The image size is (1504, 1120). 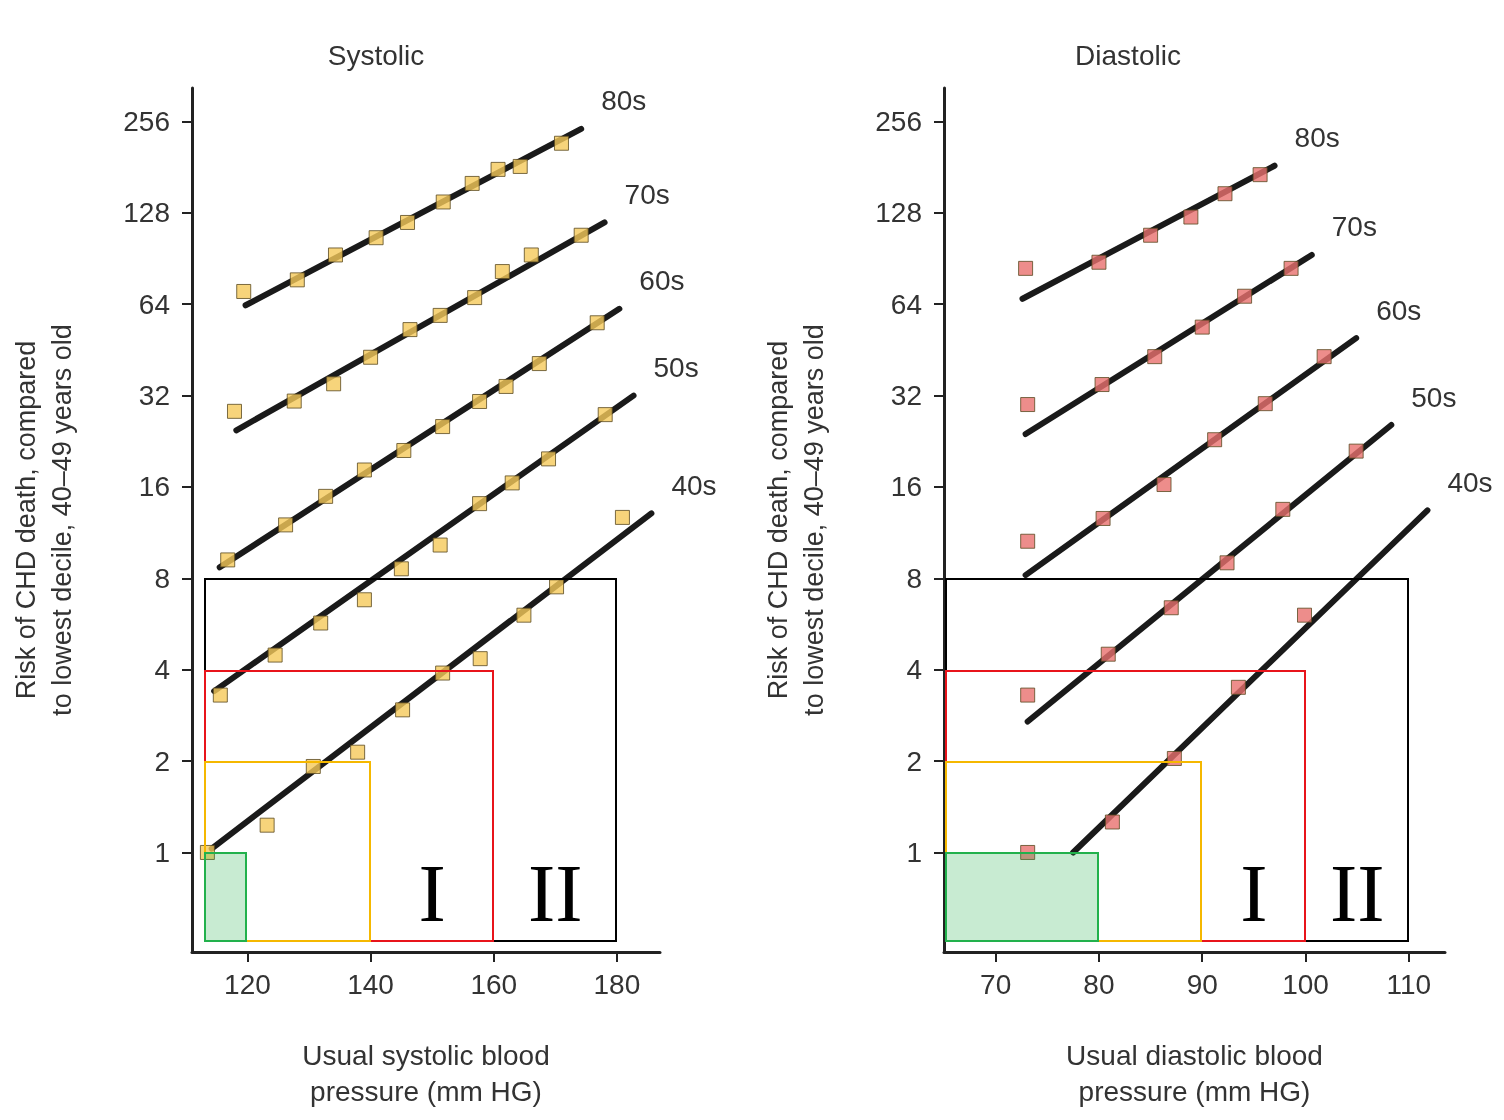 I want to click on series-label: 40s, so click(x=1470, y=482).